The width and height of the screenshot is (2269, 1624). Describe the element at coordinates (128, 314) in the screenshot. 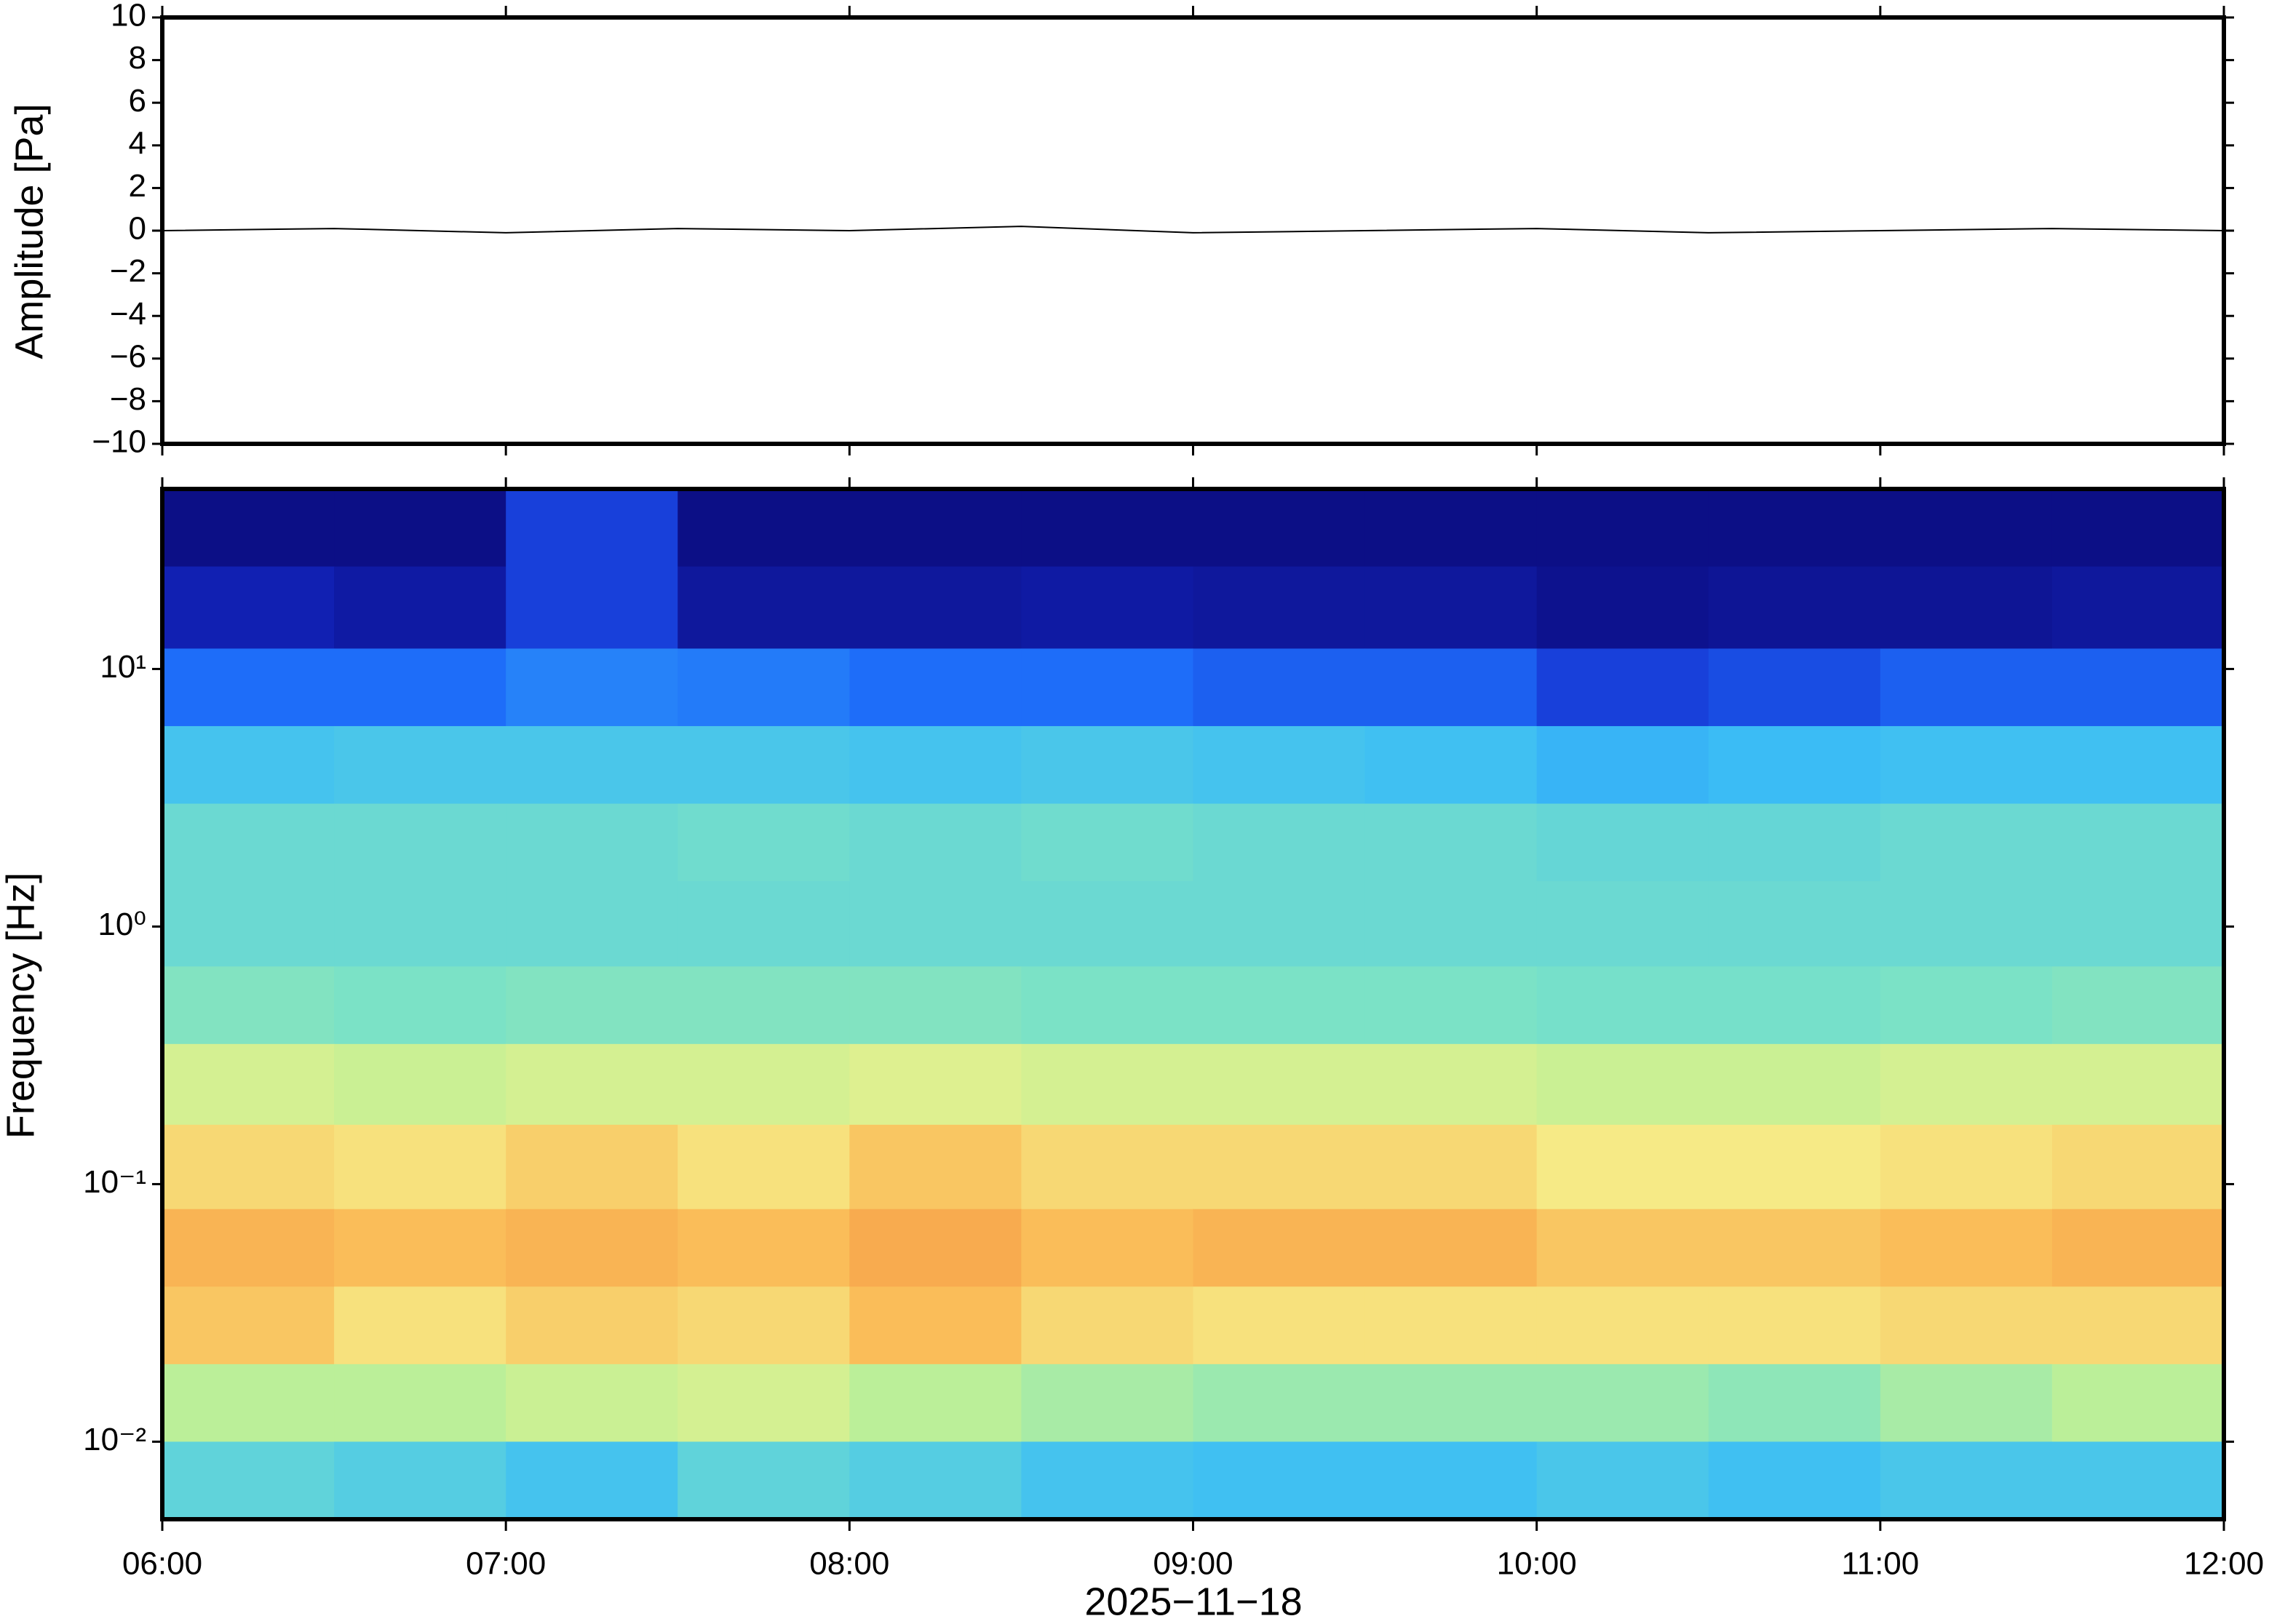

I see `y-tick-label: −4` at that location.